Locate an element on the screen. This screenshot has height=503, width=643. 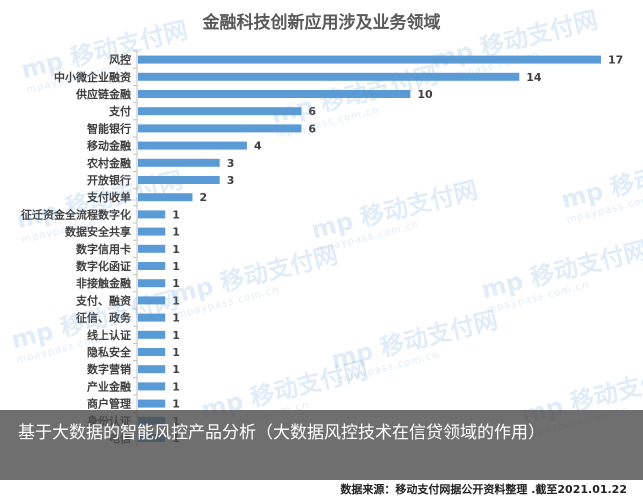
data-label: 2 is located at coordinates (203, 197).